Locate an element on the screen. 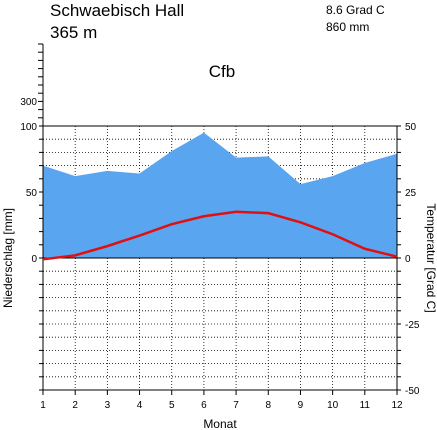 This screenshot has width=437, height=430. month-tick-label: 7 is located at coordinates (236, 405).